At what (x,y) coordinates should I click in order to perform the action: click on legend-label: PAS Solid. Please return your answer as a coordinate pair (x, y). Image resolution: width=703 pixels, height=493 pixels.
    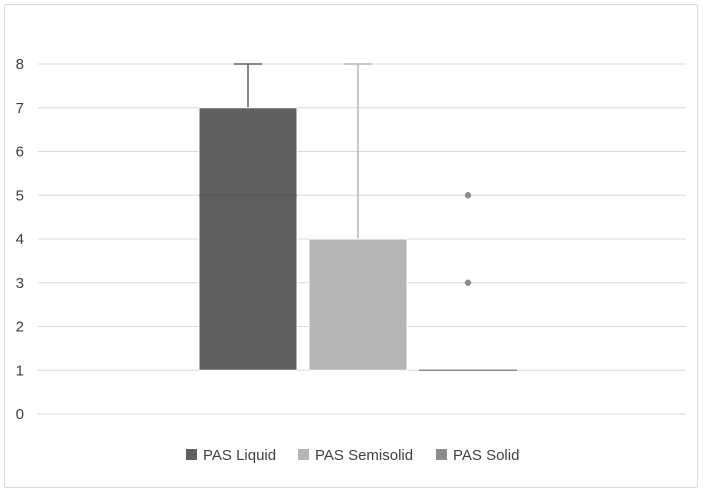
    Looking at the image, I should click on (486, 455).